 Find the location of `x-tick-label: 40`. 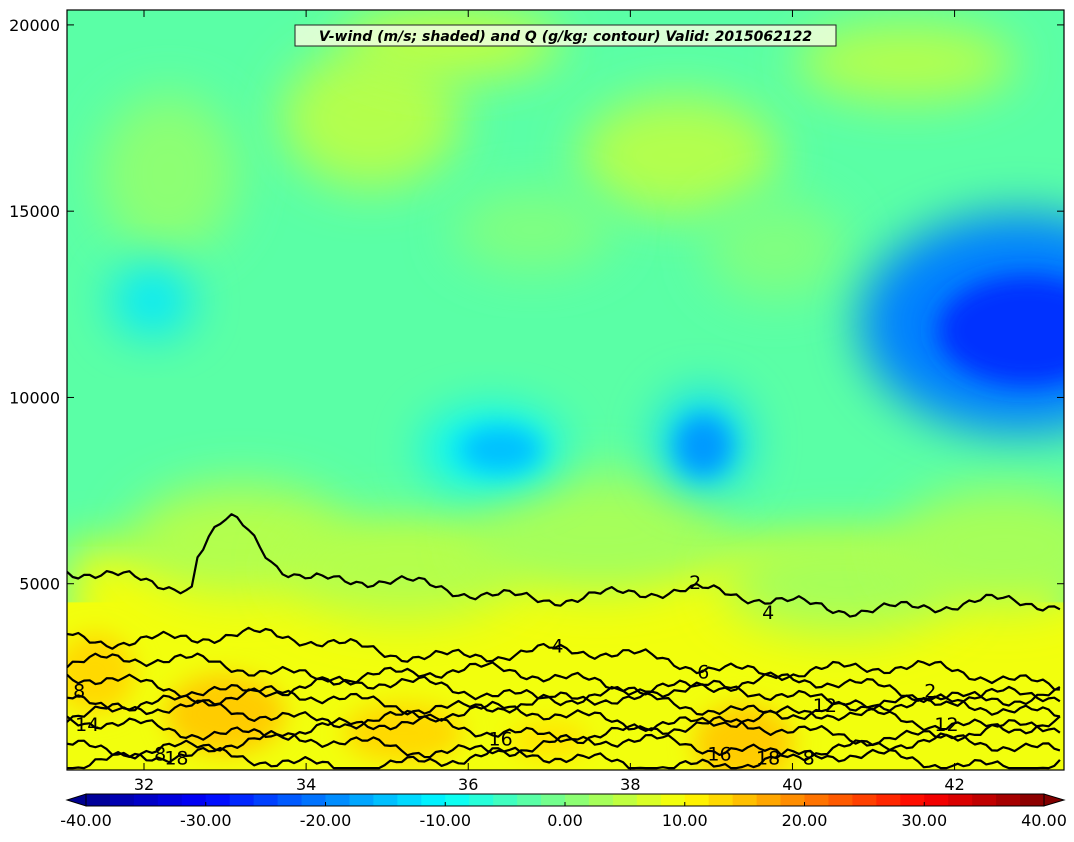

x-tick-label: 40 is located at coordinates (792, 784).